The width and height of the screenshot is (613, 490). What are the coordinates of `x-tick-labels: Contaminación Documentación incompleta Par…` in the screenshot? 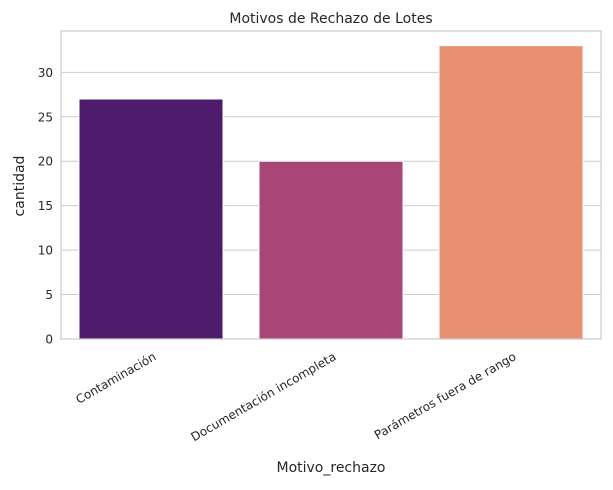 It's located at (295, 396).